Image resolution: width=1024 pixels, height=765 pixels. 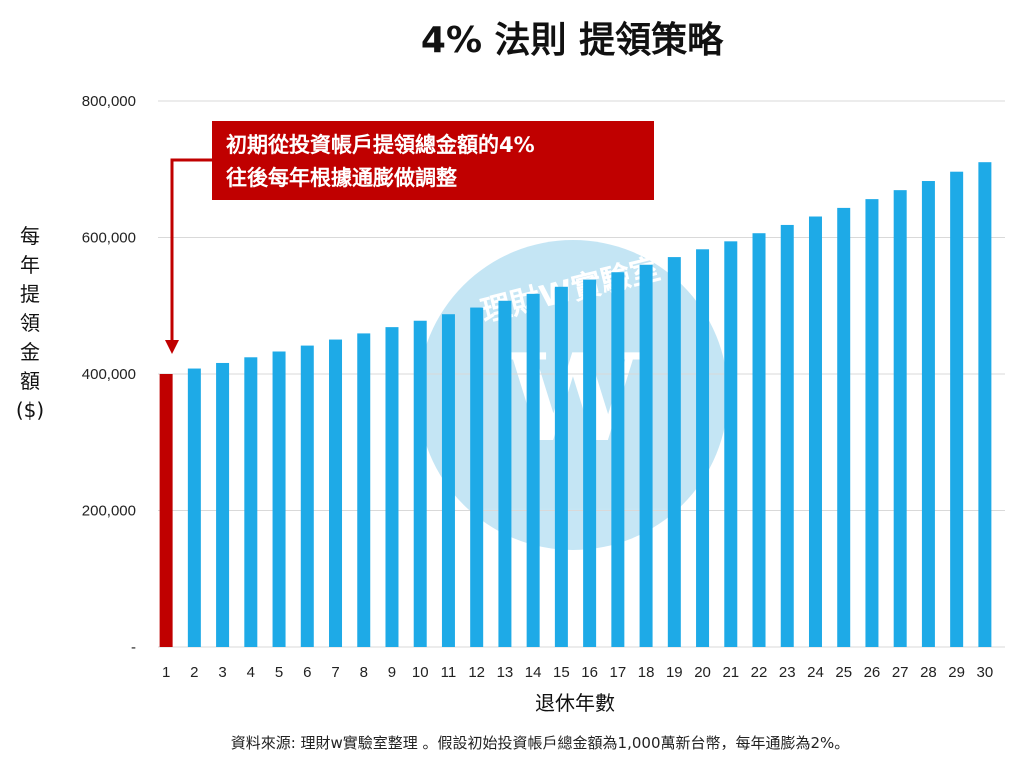 What do you see at coordinates (109, 101) in the screenshot?
I see `y-tick-label: 800,000` at bounding box center [109, 101].